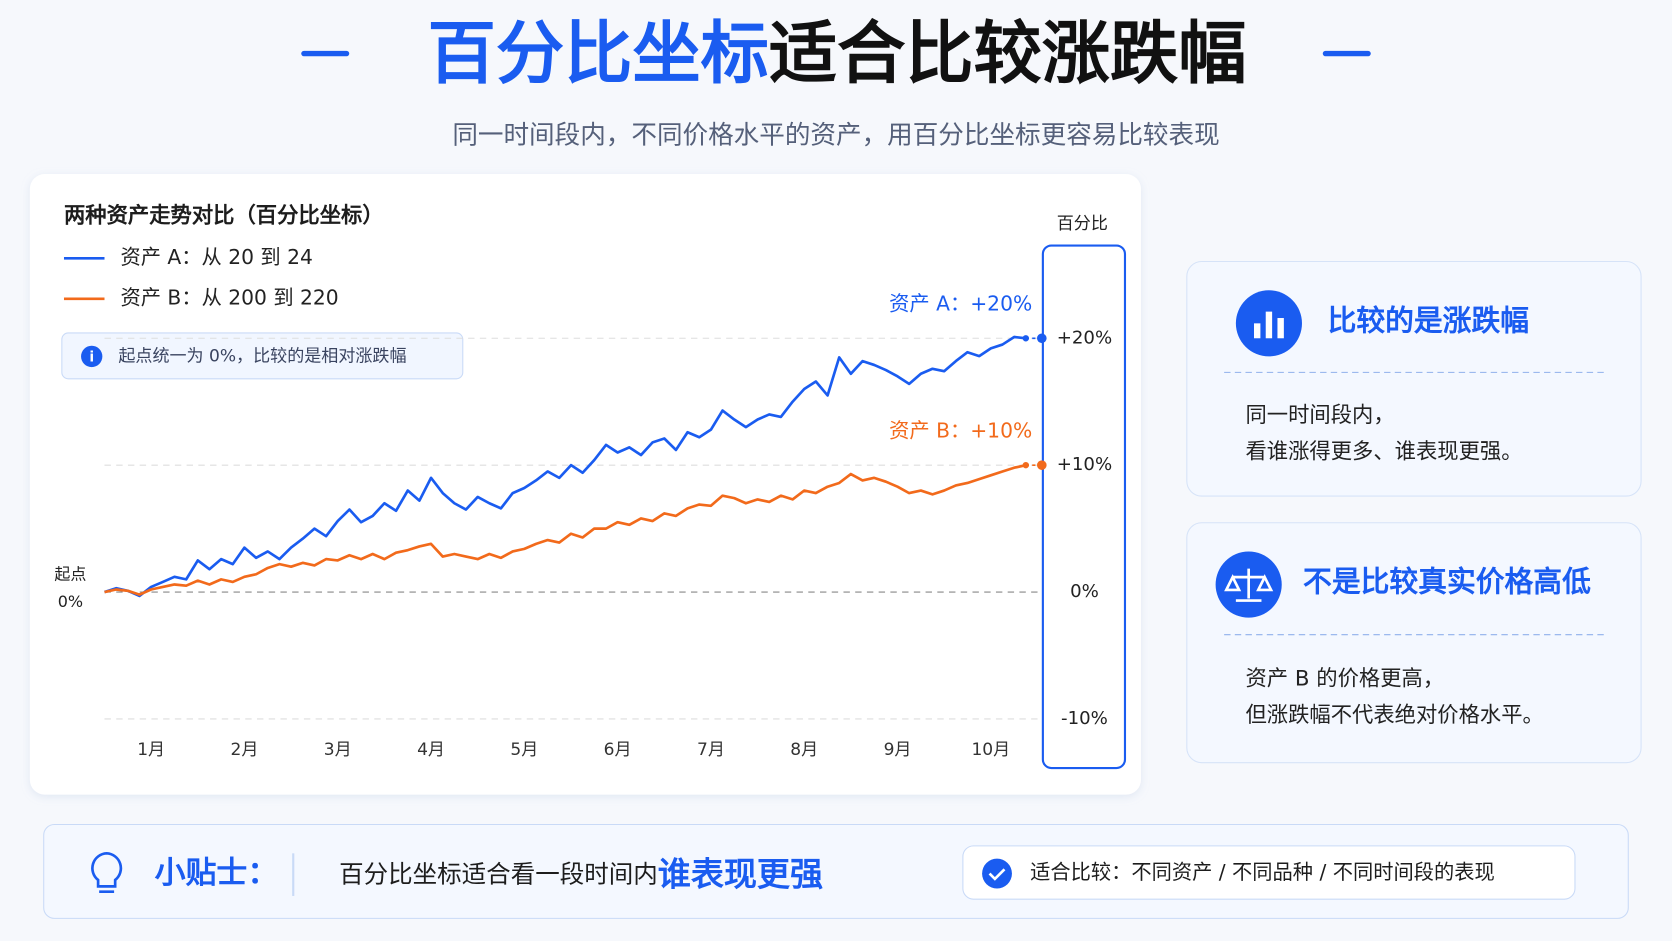 Image resolution: width=1672 pixels, height=941 pixels. I want to click on x-tick-label: 8月, so click(804, 750).